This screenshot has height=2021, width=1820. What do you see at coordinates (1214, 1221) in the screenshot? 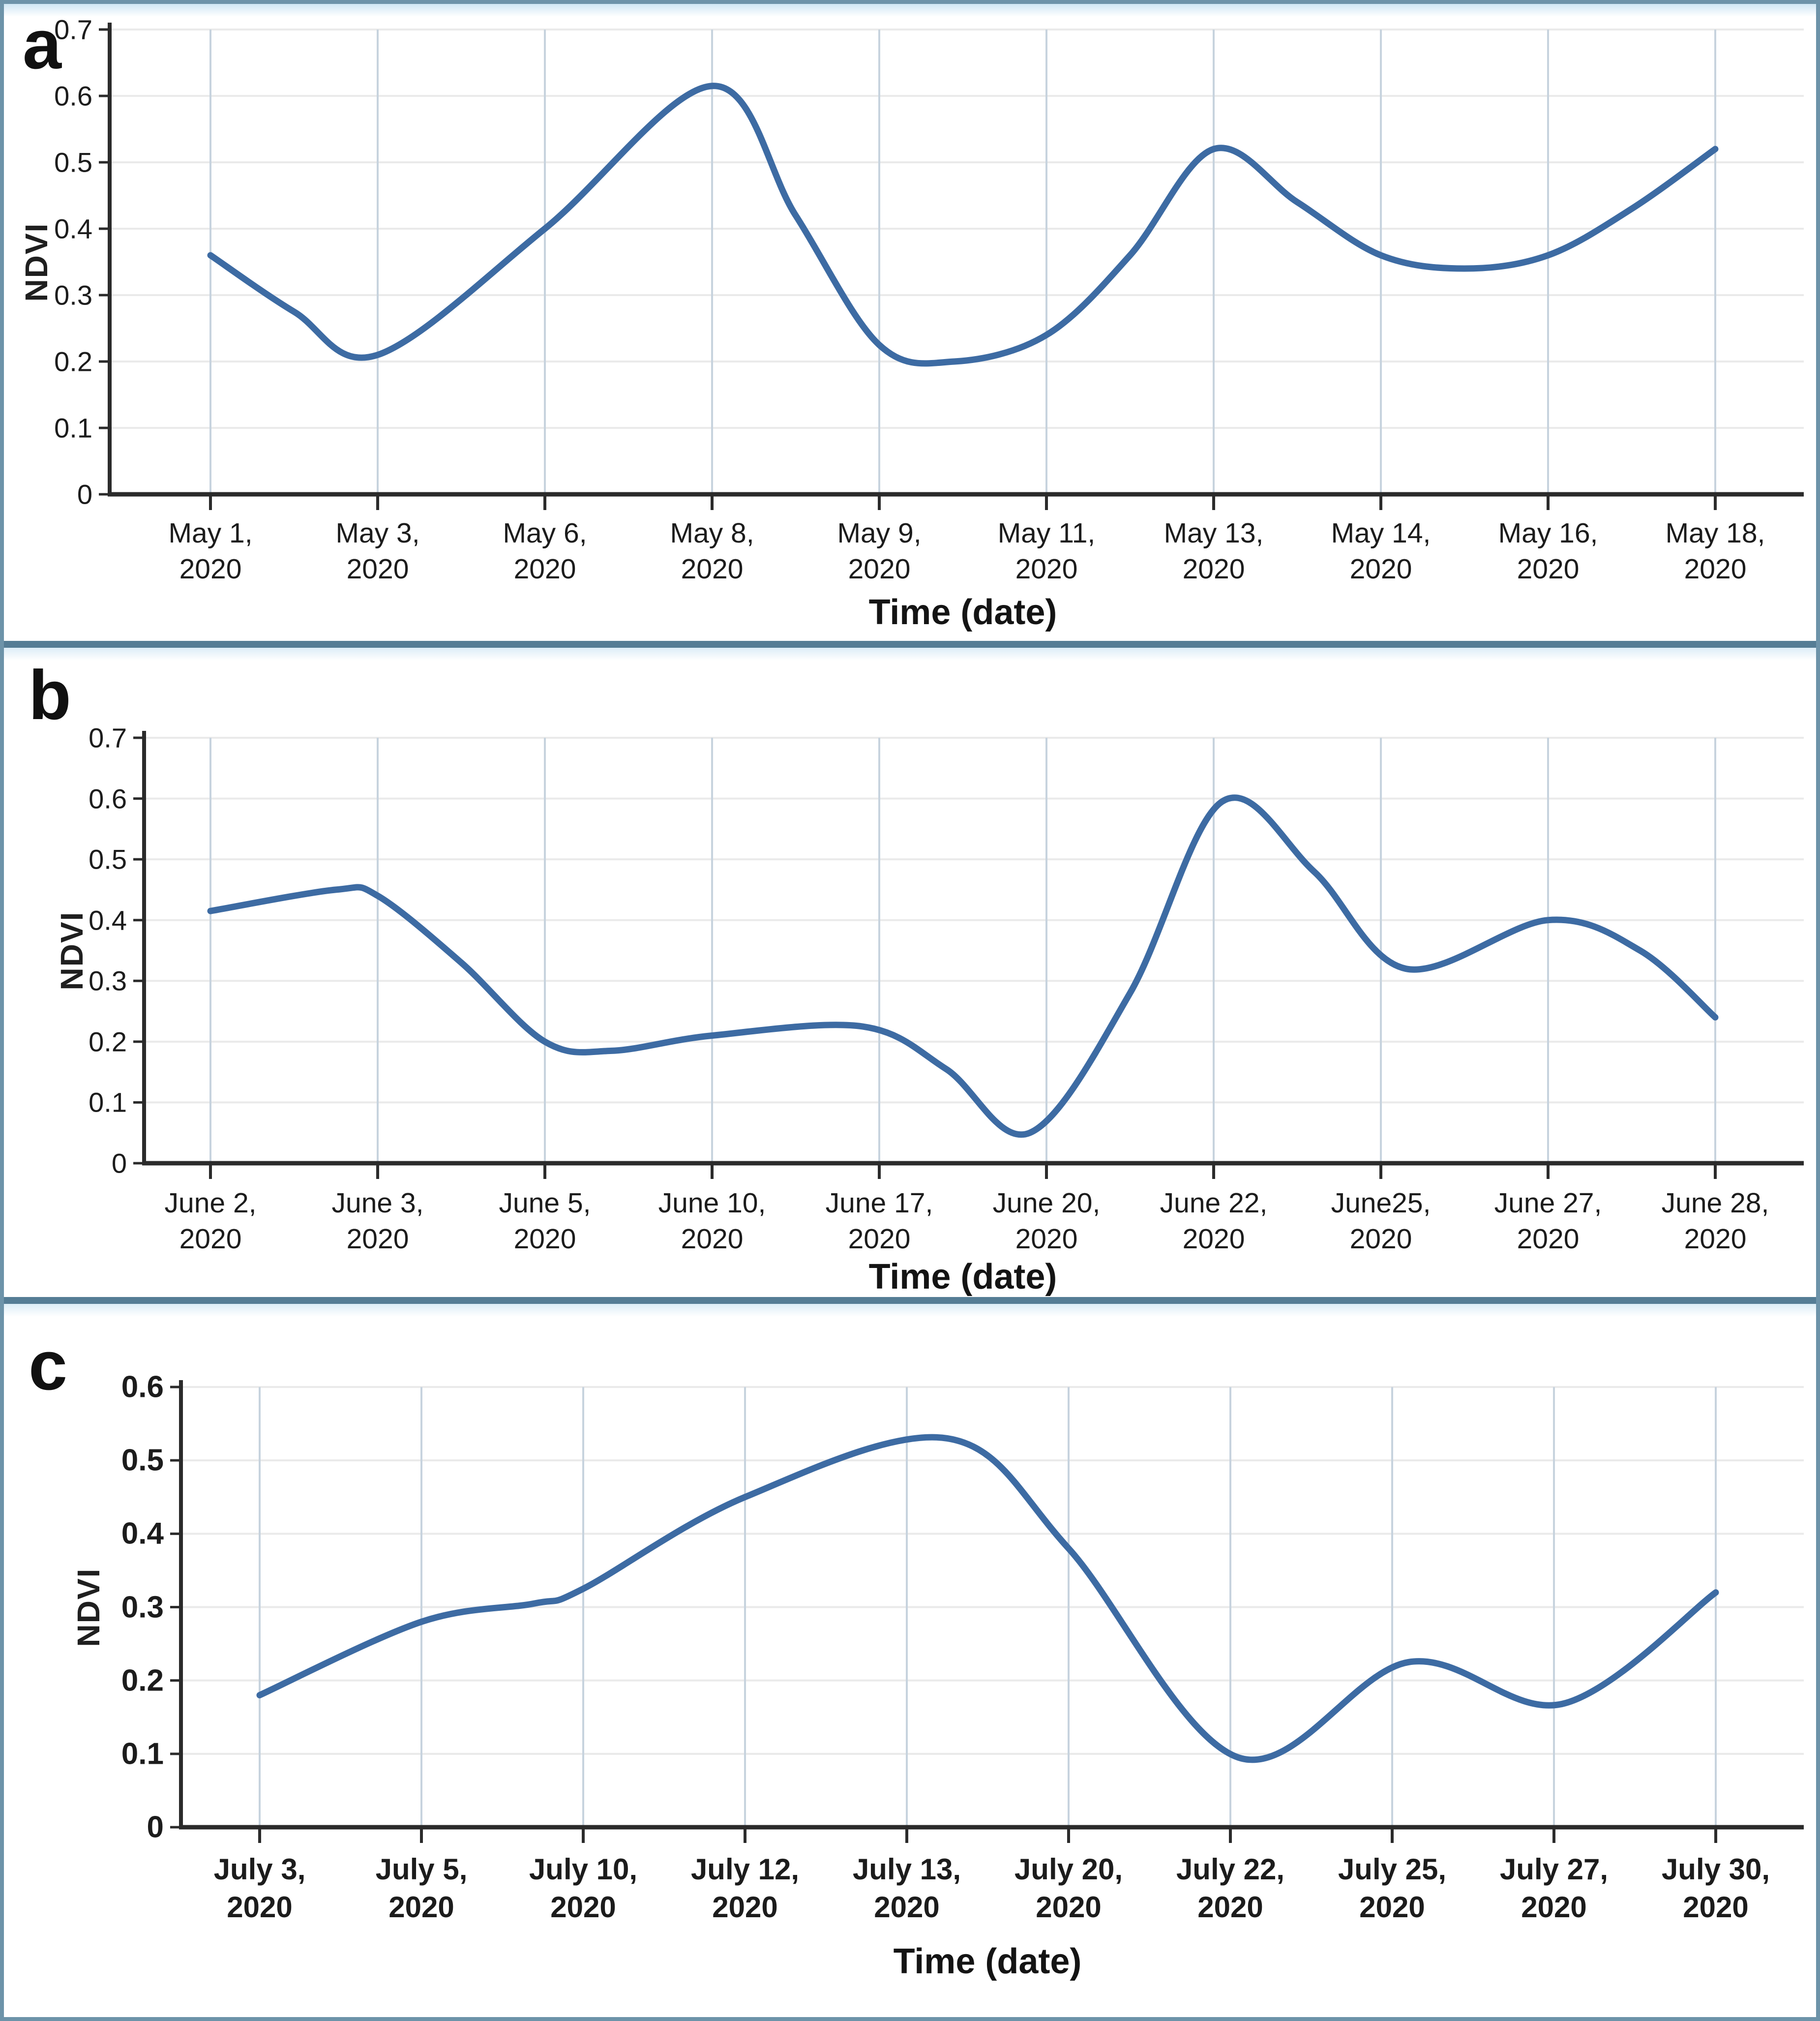
I see `x-tick-label: June 22, 2020` at bounding box center [1214, 1221].